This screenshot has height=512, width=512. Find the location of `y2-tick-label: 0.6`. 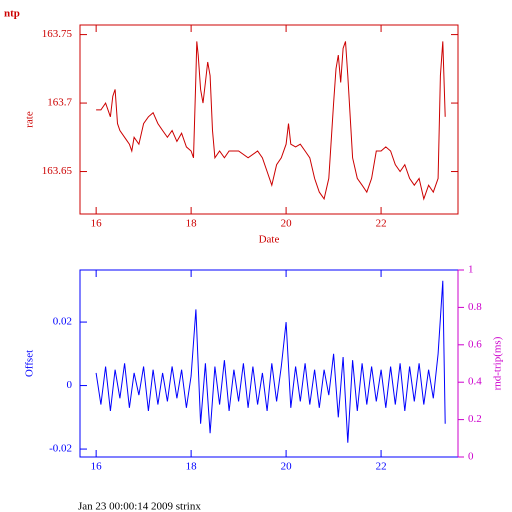

y2-tick-label: 0.6 is located at coordinates (475, 344).